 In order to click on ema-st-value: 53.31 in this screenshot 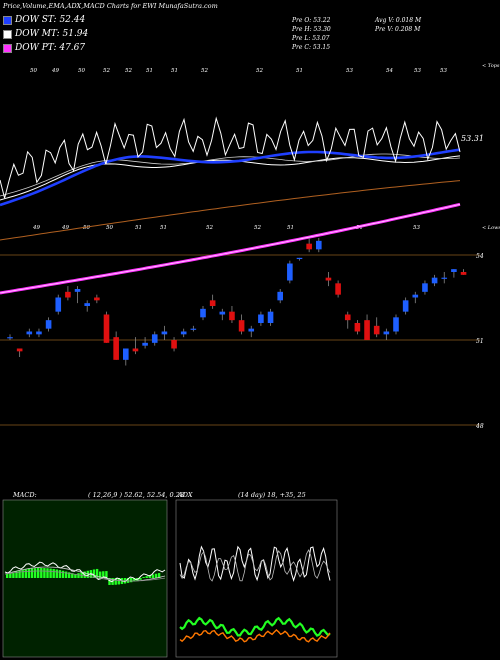, I will do `click(472, 138)`.